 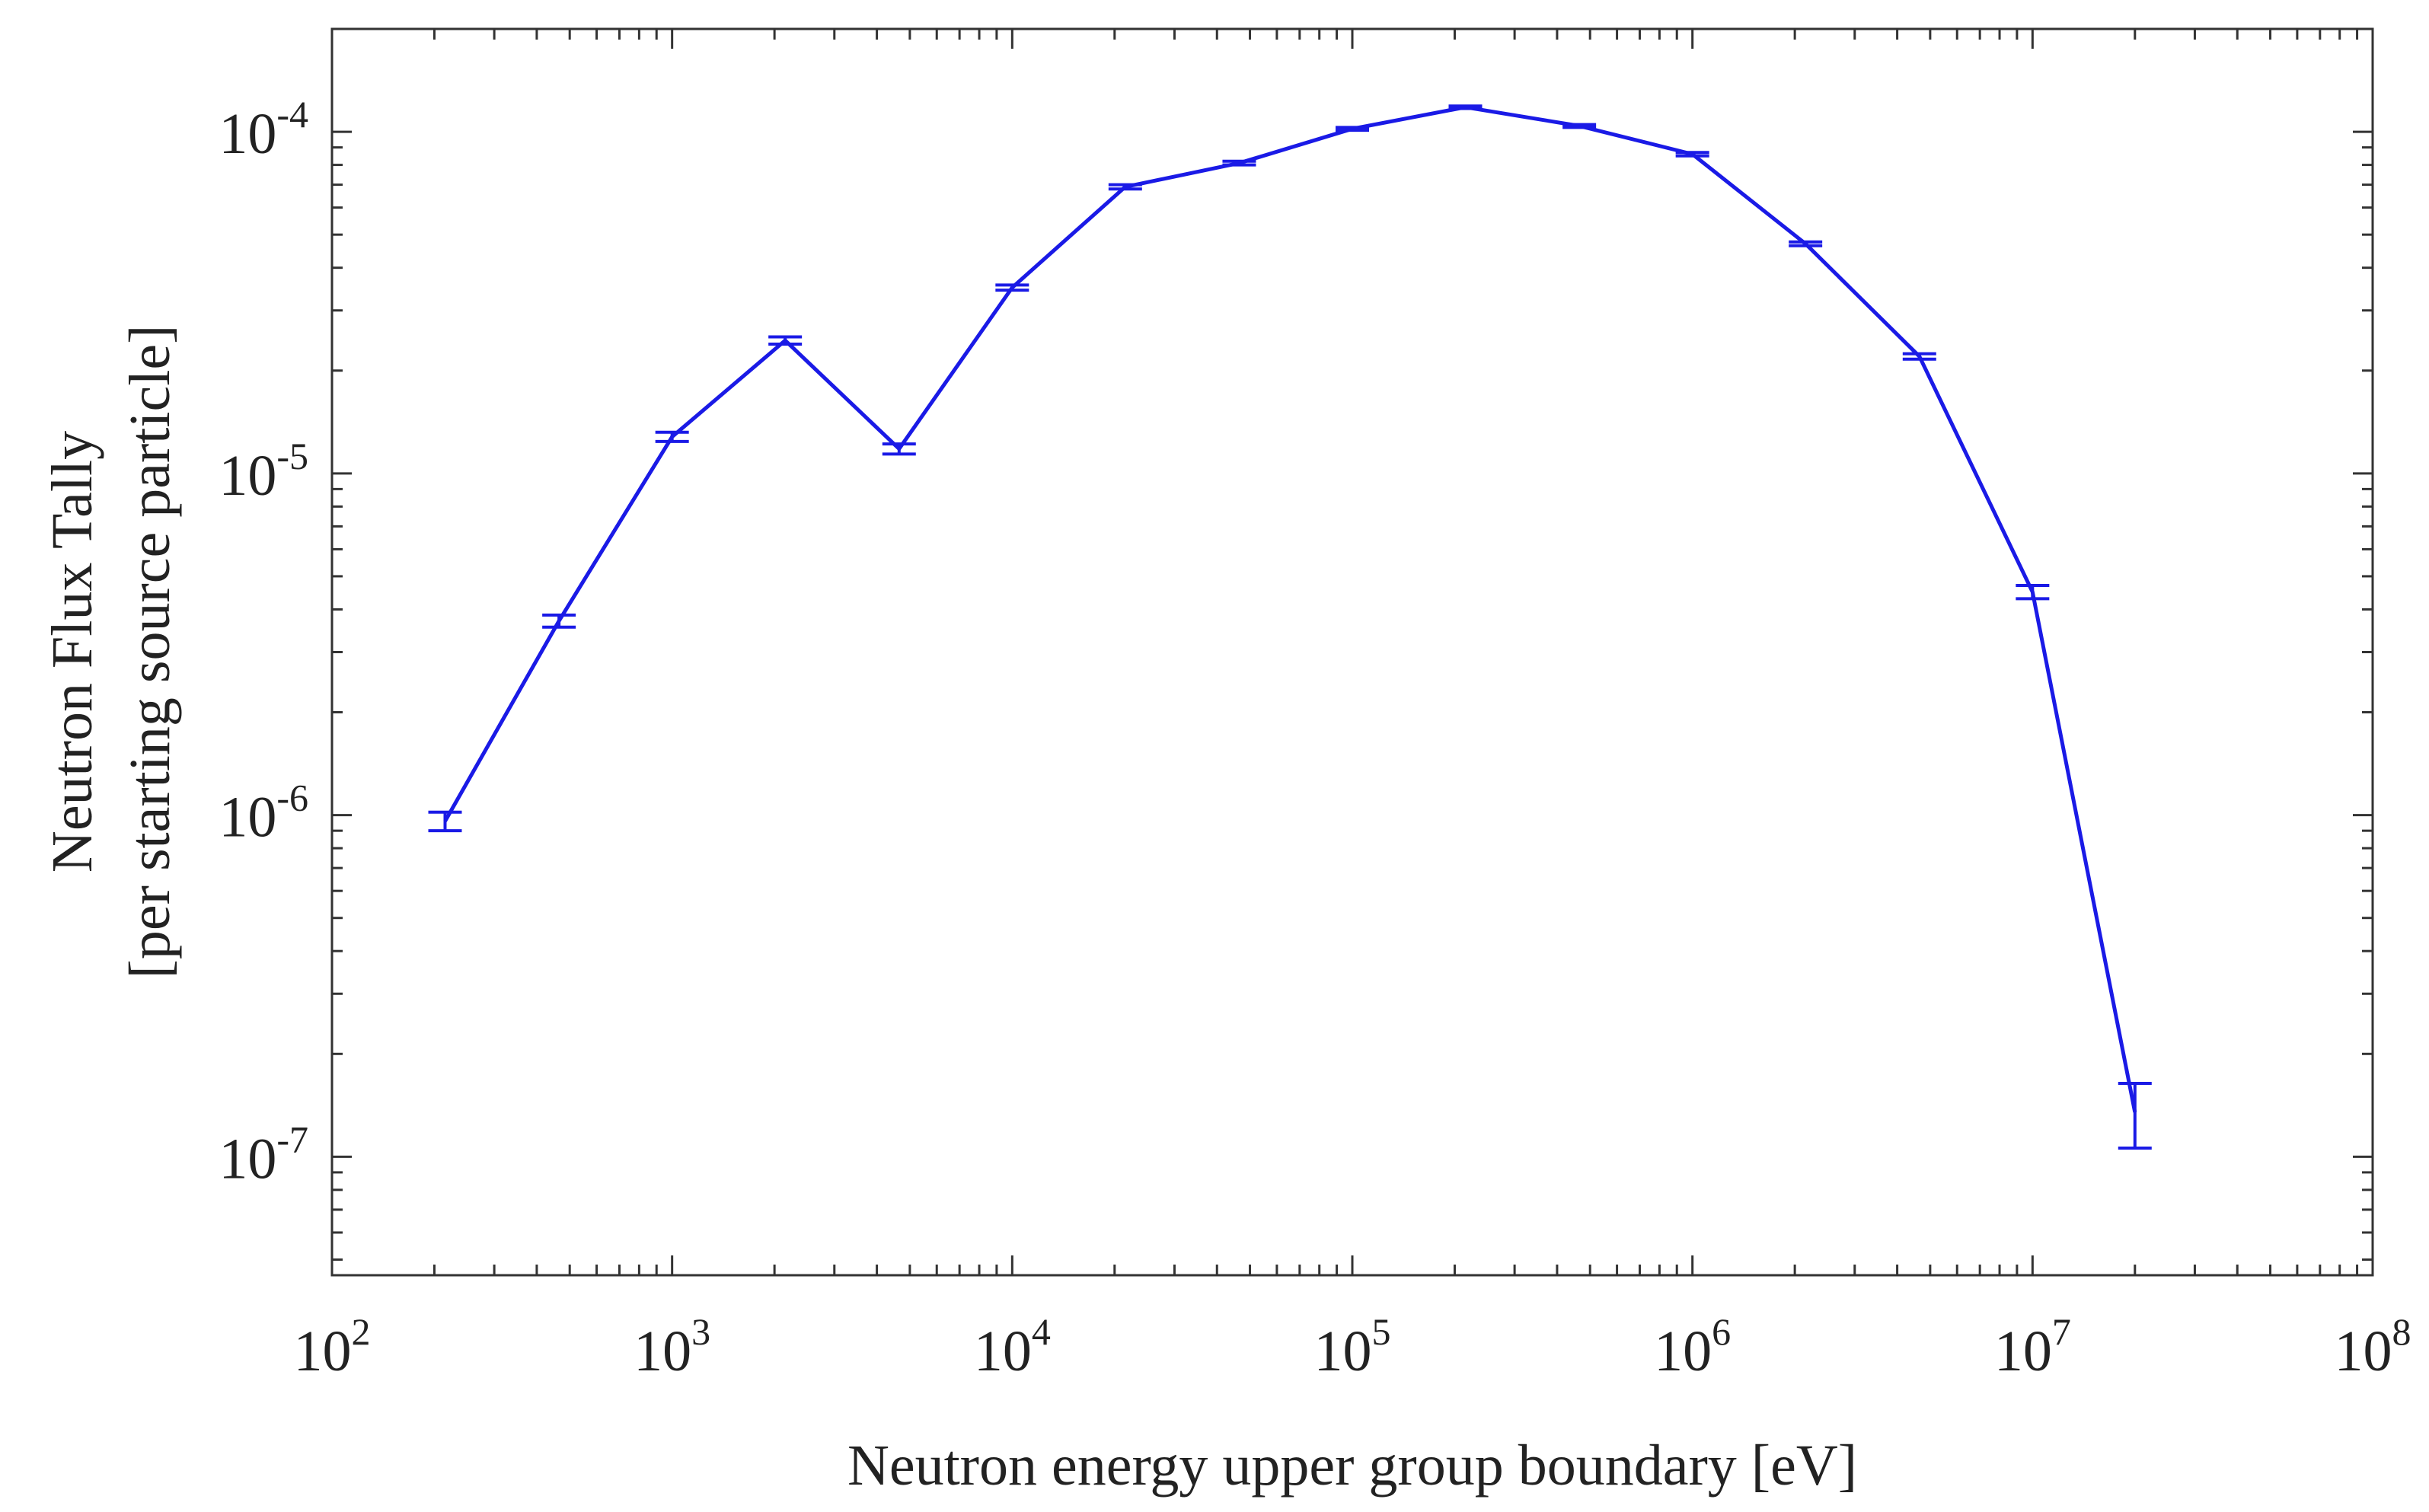 I want to click on y-tick-label: 10⁻⁷, so click(x=263, y=1154).